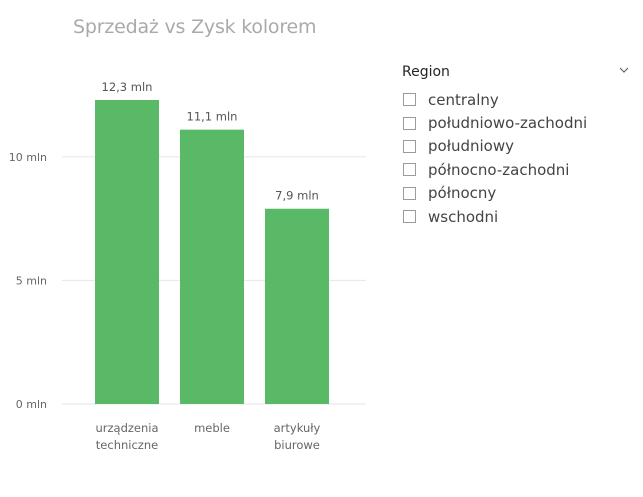 This screenshot has width=643, height=497. I want to click on x-tick-label: meble, so click(212, 428).